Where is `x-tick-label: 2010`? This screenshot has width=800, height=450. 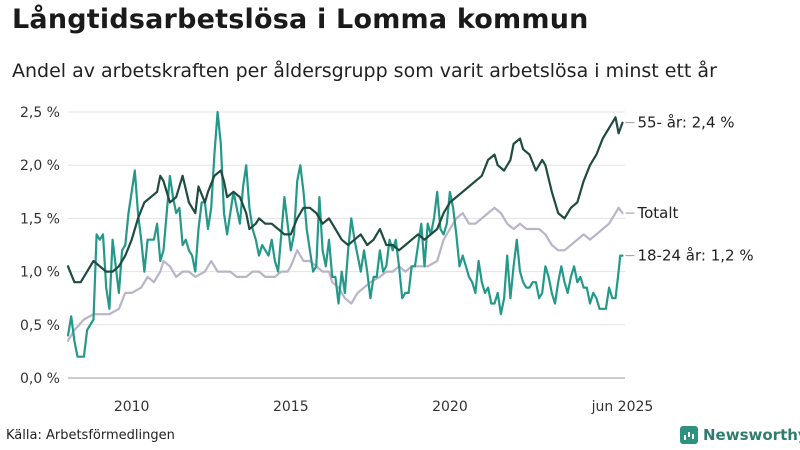 x-tick-label: 2010 is located at coordinates (132, 407).